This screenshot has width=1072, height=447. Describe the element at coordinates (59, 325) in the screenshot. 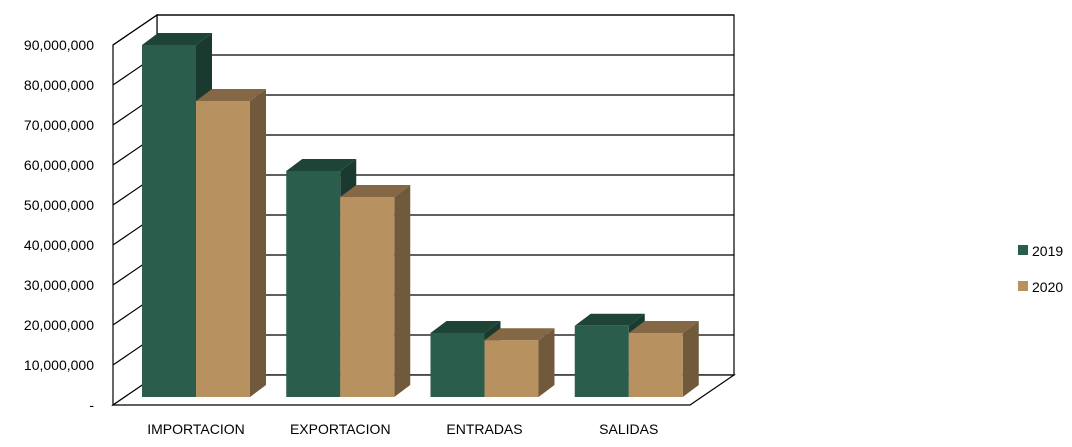

I see `y-tick-label-2: 20,000,000` at that location.